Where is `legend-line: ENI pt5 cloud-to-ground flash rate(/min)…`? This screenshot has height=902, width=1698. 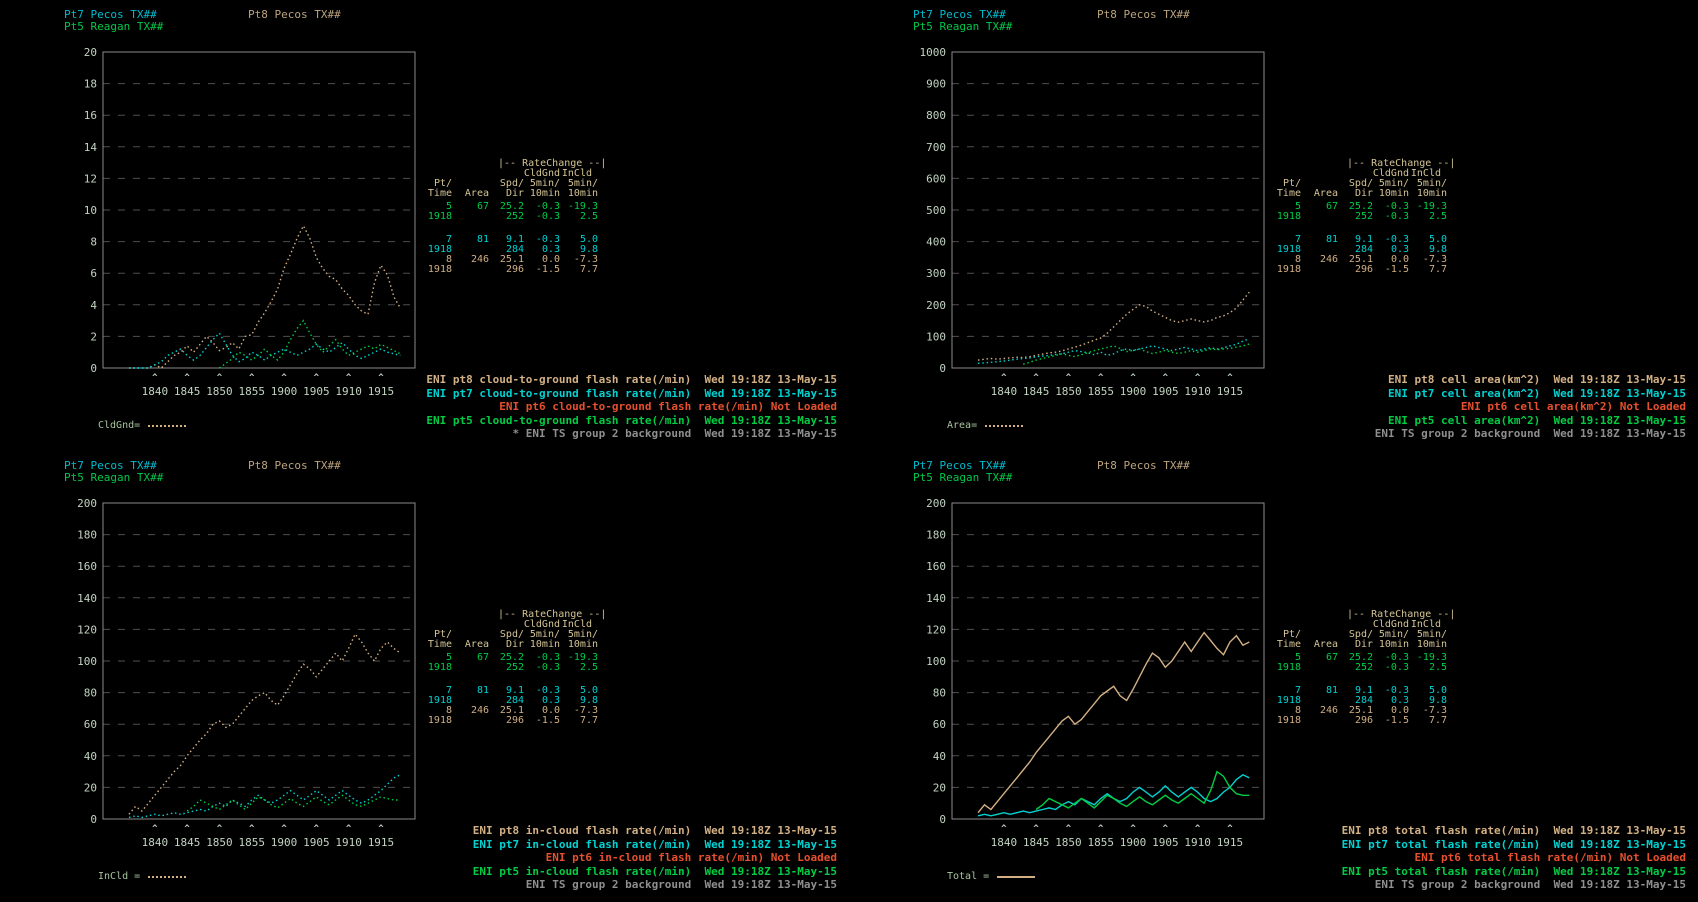
legend-line: ENI pt5 cloud-to-ground flash rate(/min)… is located at coordinates (631, 420).